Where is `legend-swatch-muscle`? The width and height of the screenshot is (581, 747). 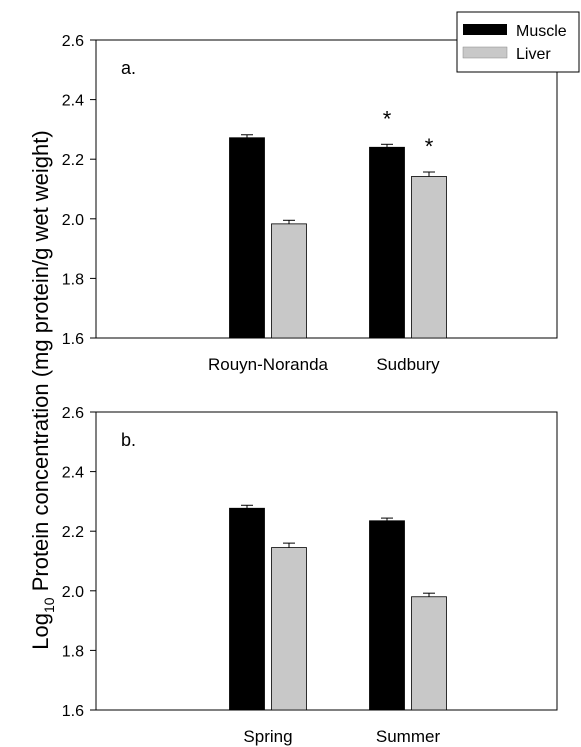 legend-swatch-muscle is located at coordinates (485, 29).